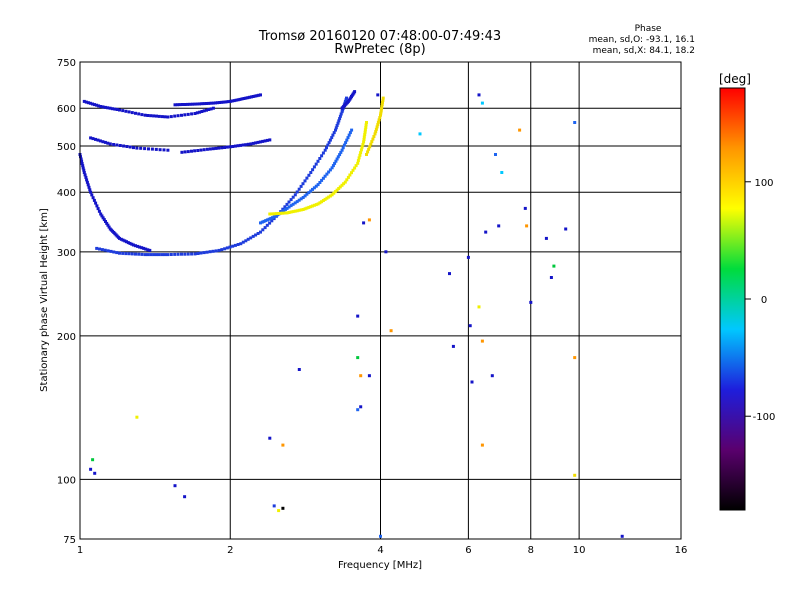 The width and height of the screenshot is (800, 600). What do you see at coordinates (44, 300) in the screenshot?
I see `y-axis-label: Stationary phase Virtual Height [km]` at bounding box center [44, 300].